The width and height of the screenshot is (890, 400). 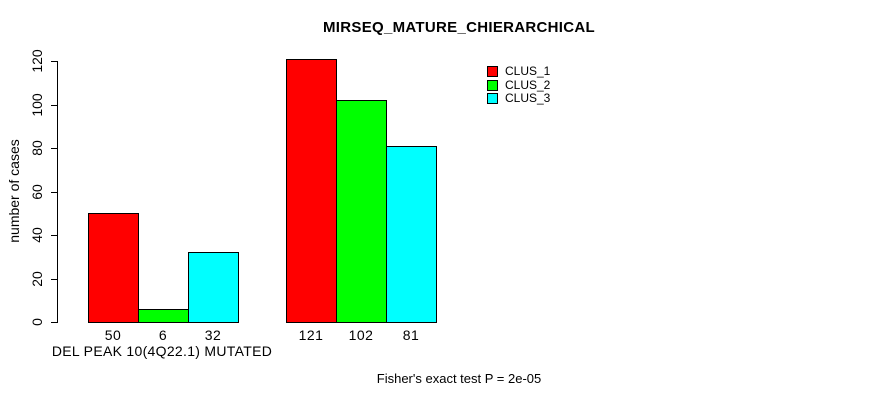 I want to click on y-axis-tick-label: 20, so click(x=37, y=278).